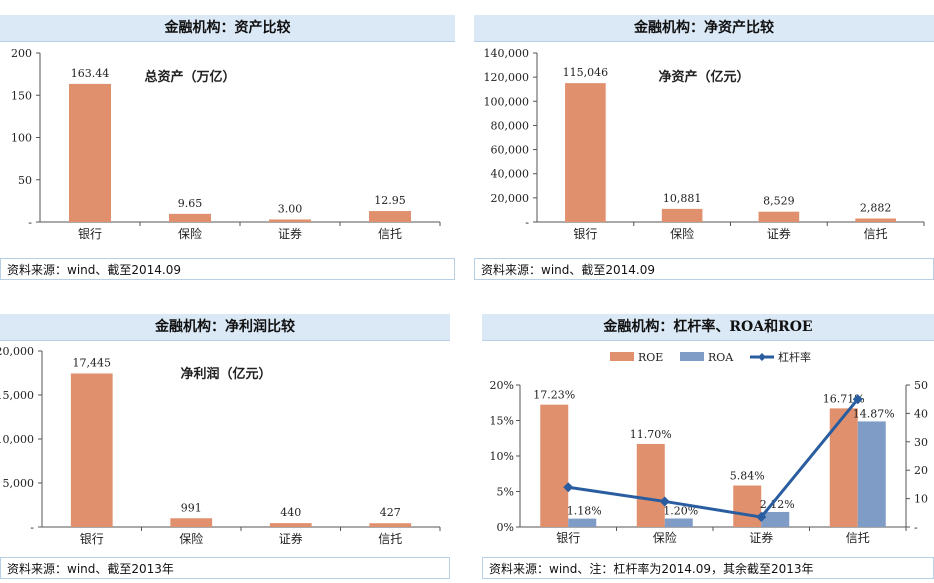 This screenshot has width=934, height=583. I want to click on data-label: 8,529, so click(779, 201).